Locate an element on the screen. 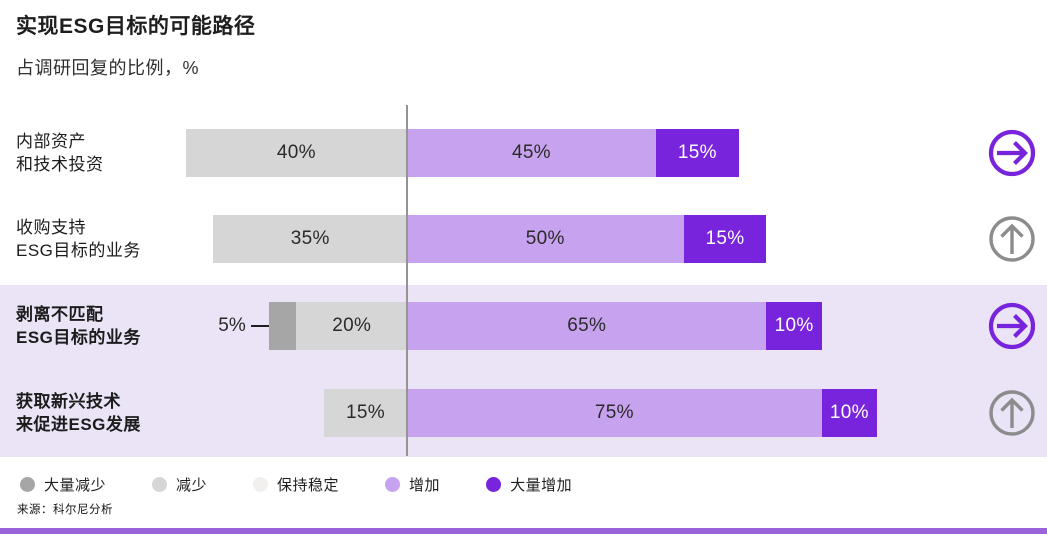 This screenshot has width=1047, height=534. row-label-line: 来促进ESG发展 is located at coordinates (78, 424).